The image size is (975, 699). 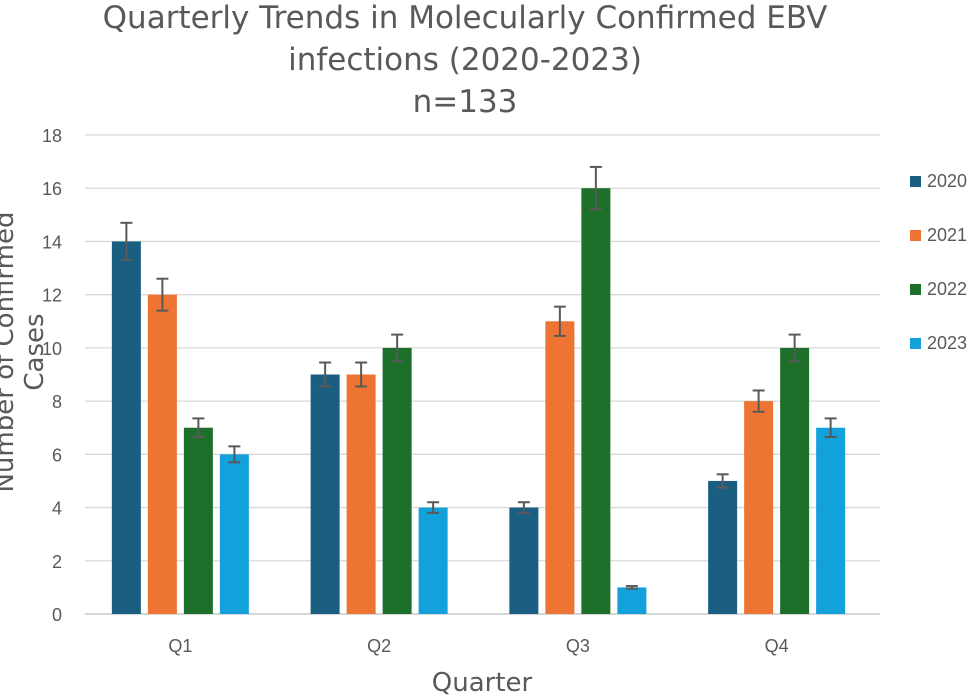 I want to click on legend-swatch-2023, so click(x=915, y=343).